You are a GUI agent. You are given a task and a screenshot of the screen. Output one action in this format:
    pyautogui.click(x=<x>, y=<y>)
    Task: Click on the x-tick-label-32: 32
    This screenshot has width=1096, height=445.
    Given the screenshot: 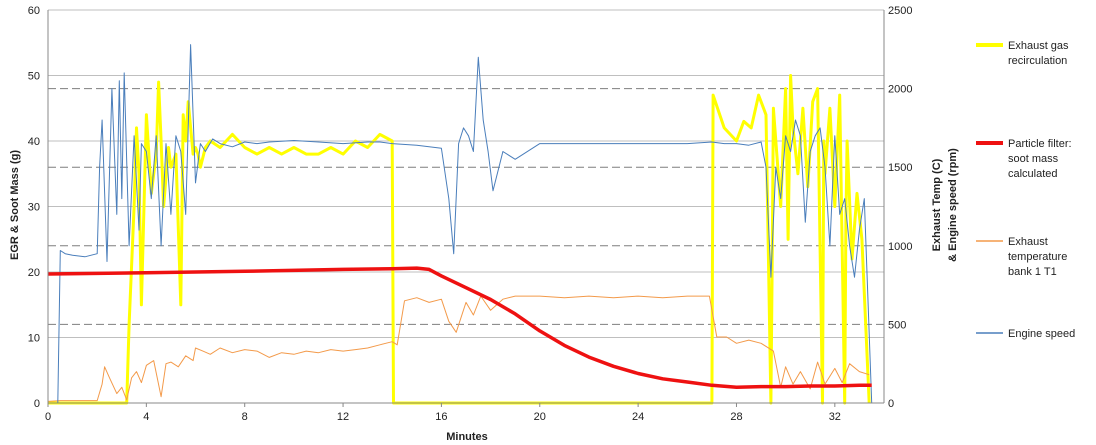 What is the action you would take?
    pyautogui.click(x=835, y=417)
    